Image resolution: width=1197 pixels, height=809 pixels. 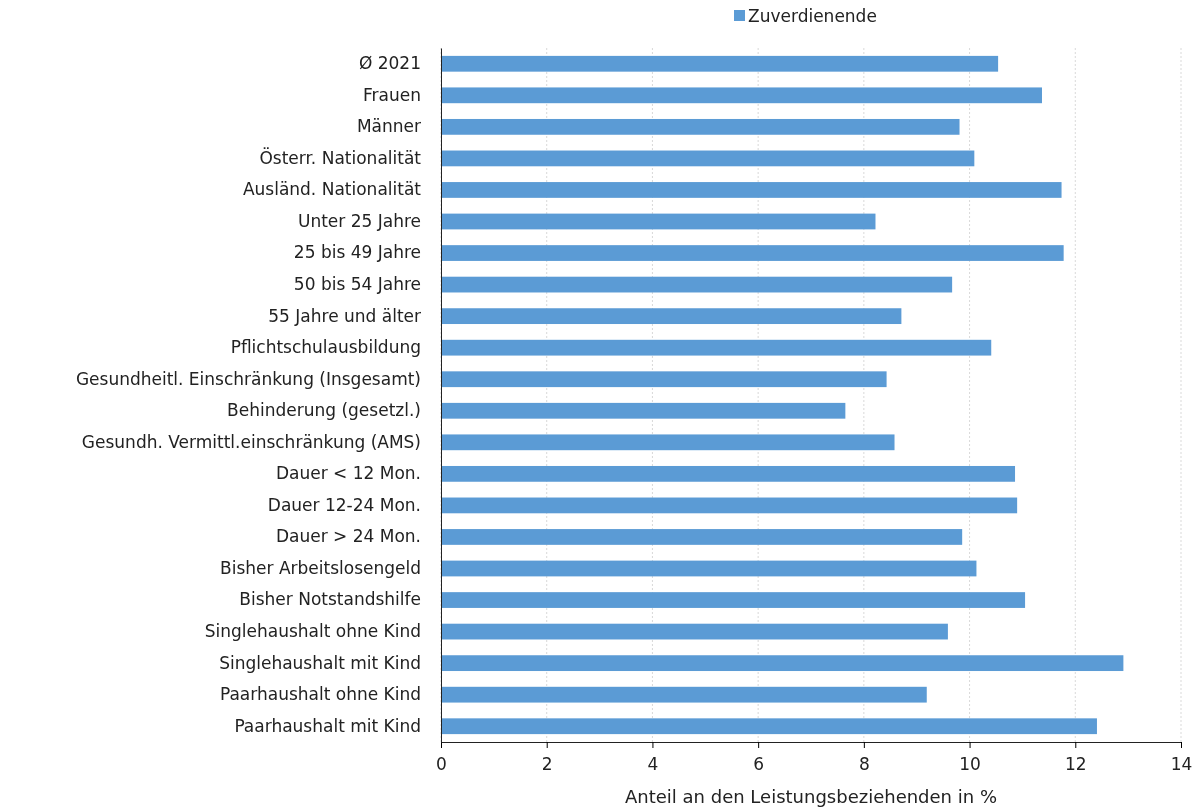 I want to click on y-tick-label: Singlehaushalt mit Kind, so click(x=320, y=662).